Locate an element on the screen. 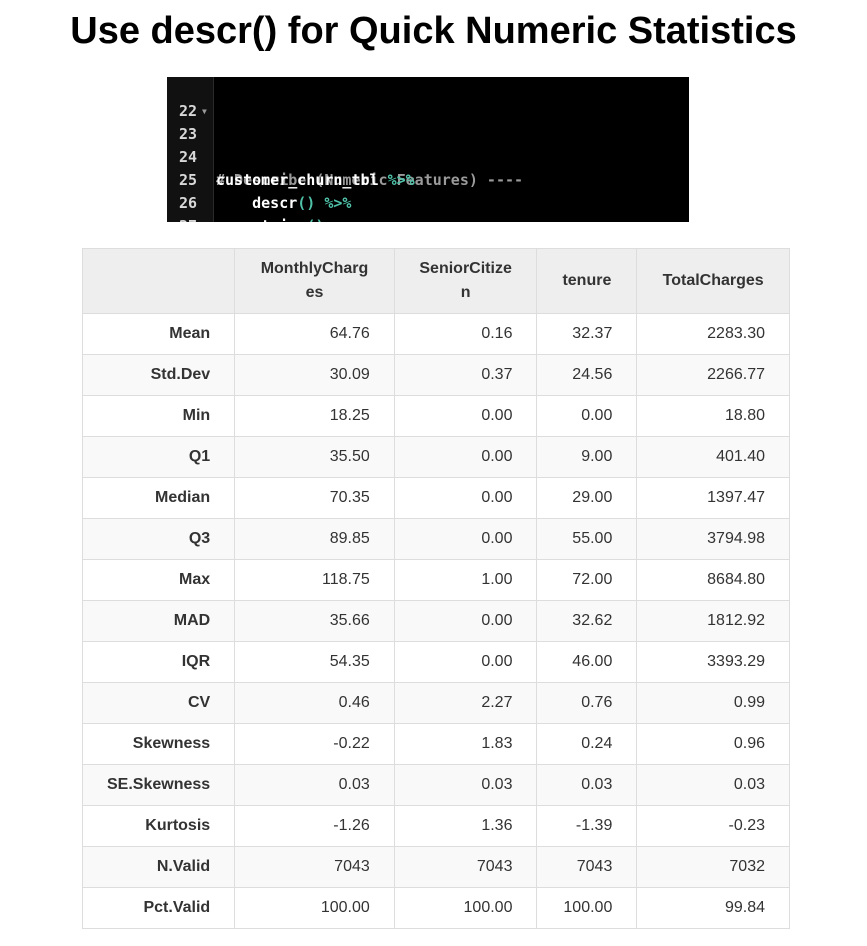  table-row: Min 18.25 0.00 0.00 18.80 is located at coordinates (435, 416).